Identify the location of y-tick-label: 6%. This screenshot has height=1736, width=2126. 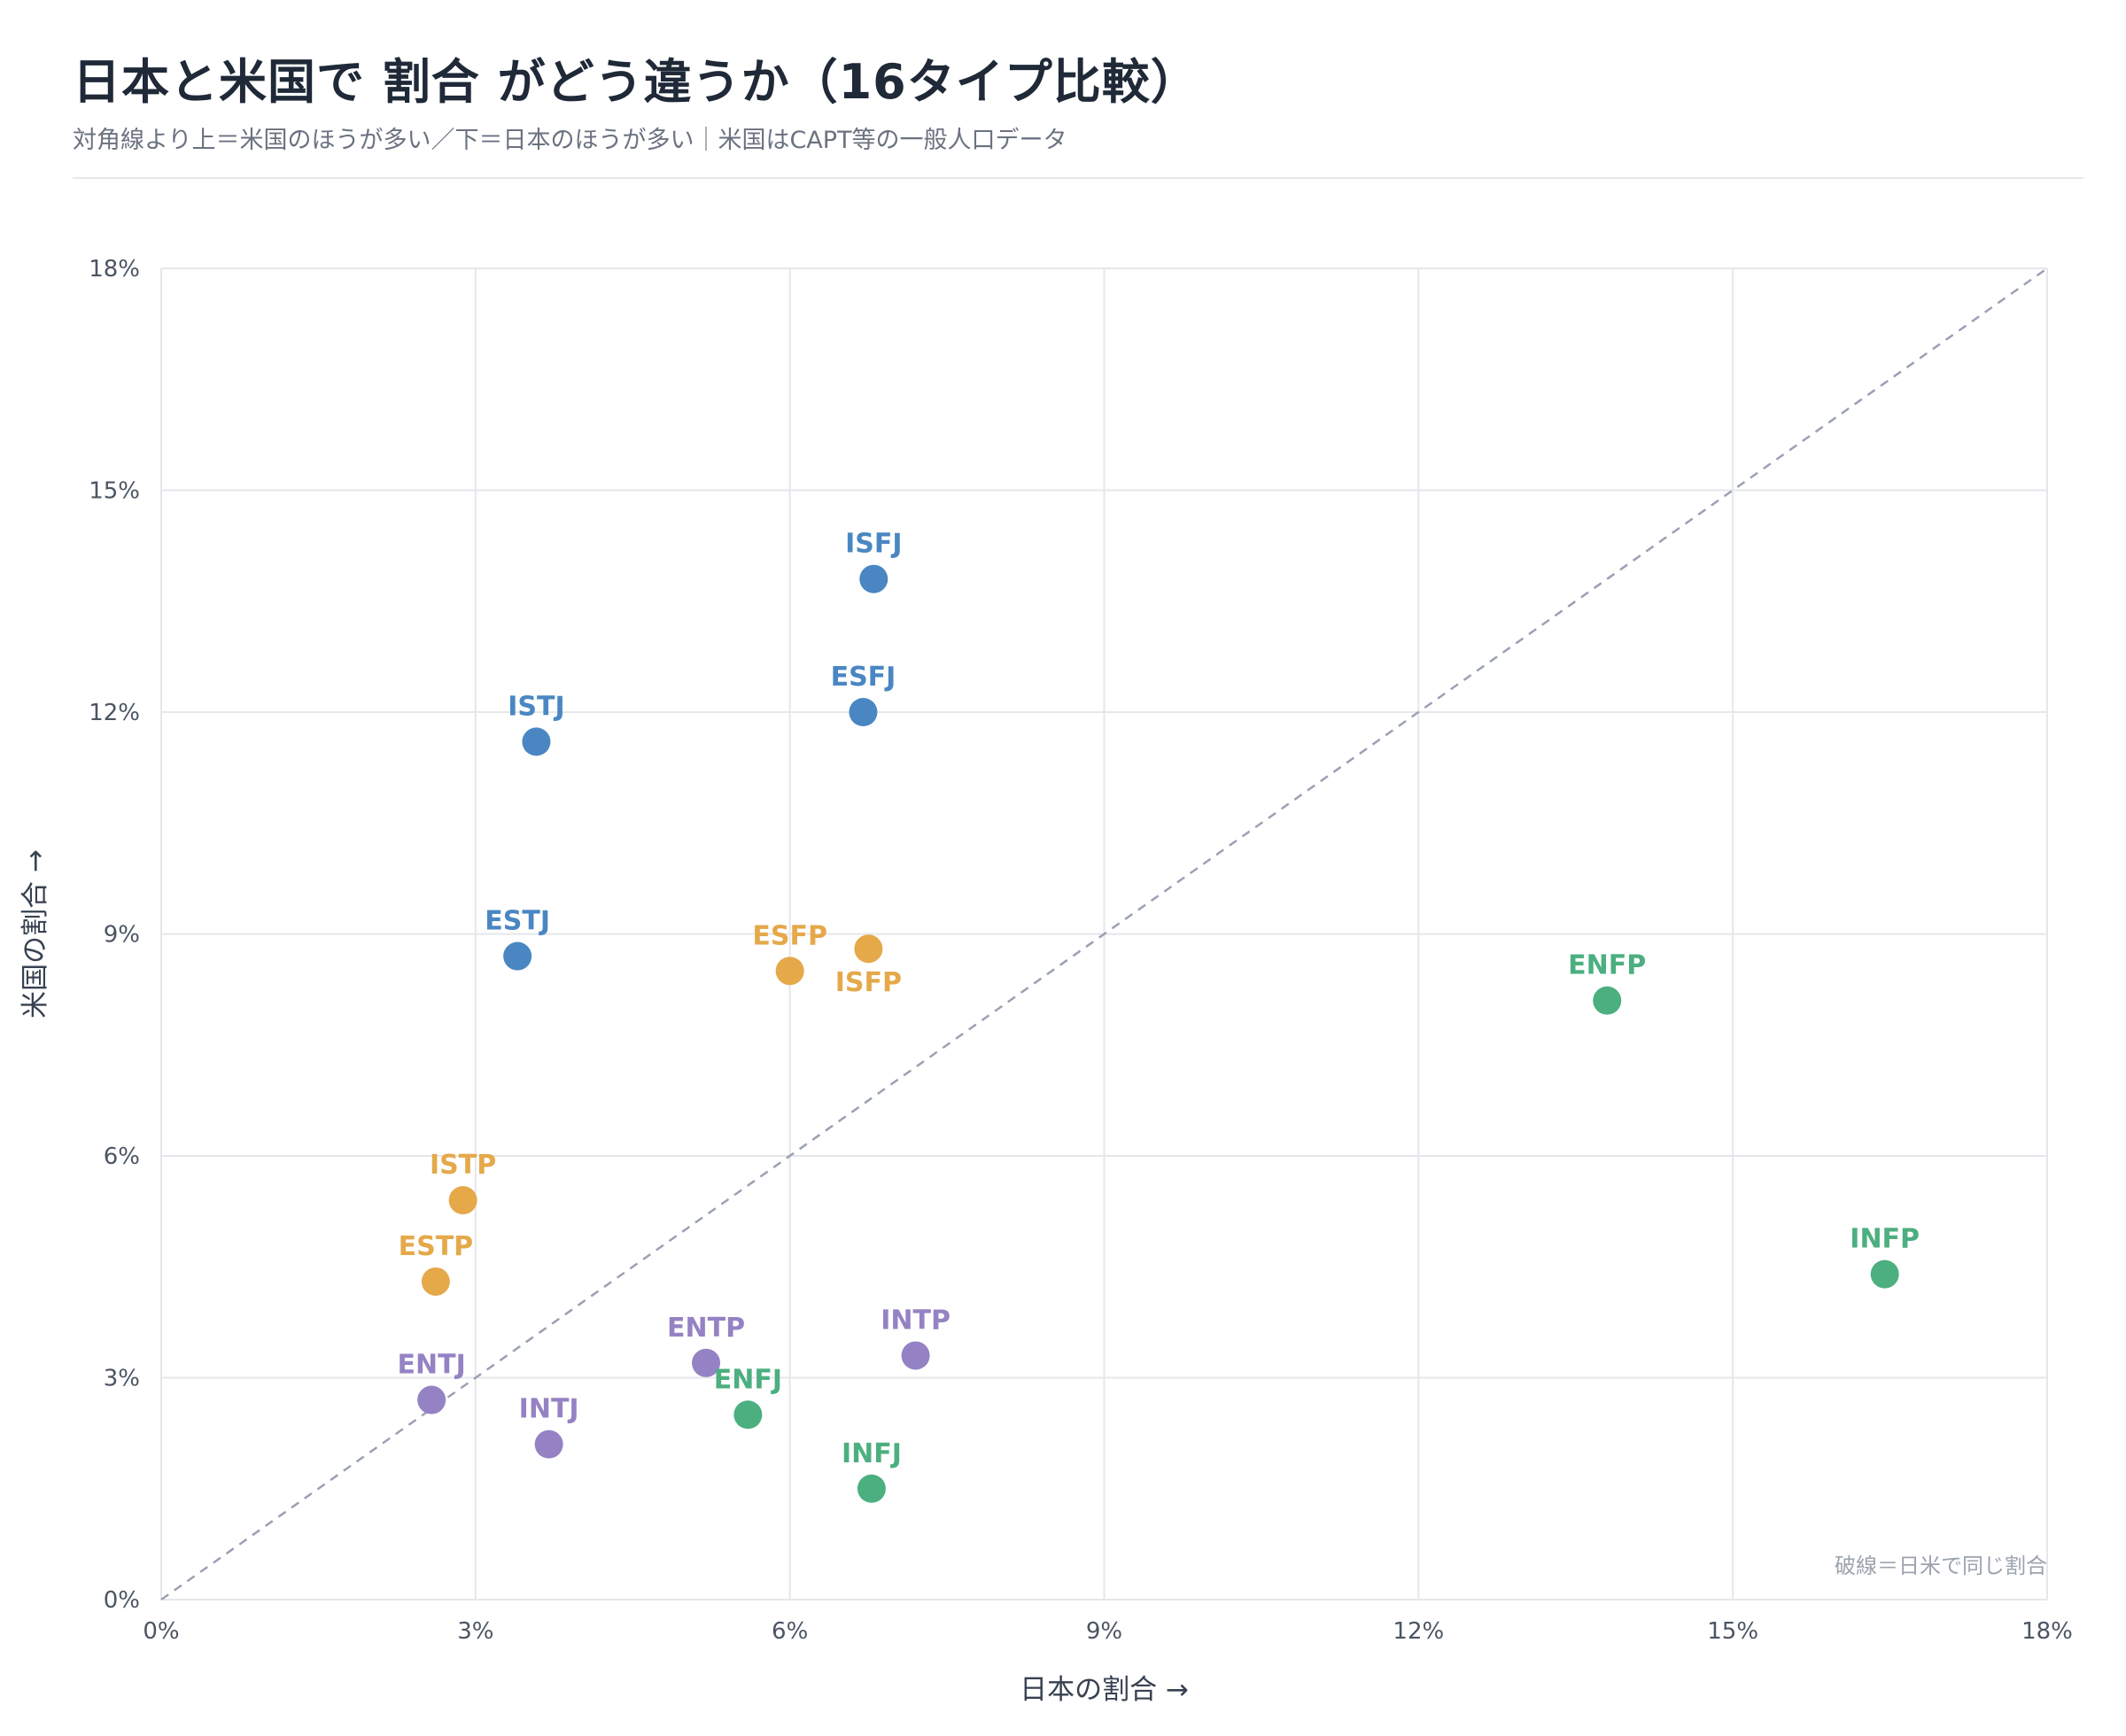
(122, 1156).